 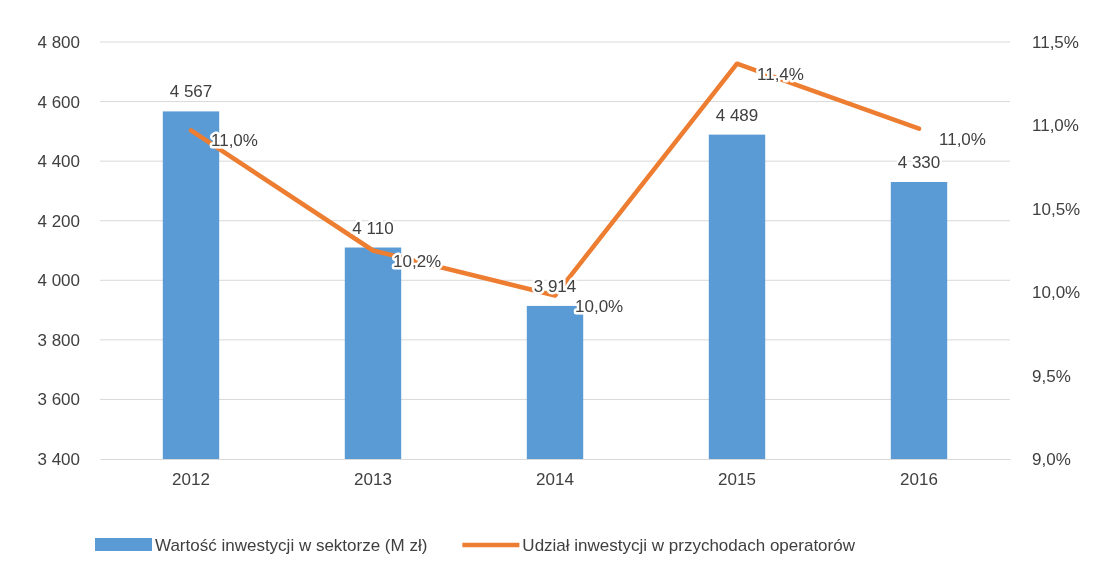 What do you see at coordinates (1055, 42) in the screenshot?
I see `y2-tick-label: 11,5%` at bounding box center [1055, 42].